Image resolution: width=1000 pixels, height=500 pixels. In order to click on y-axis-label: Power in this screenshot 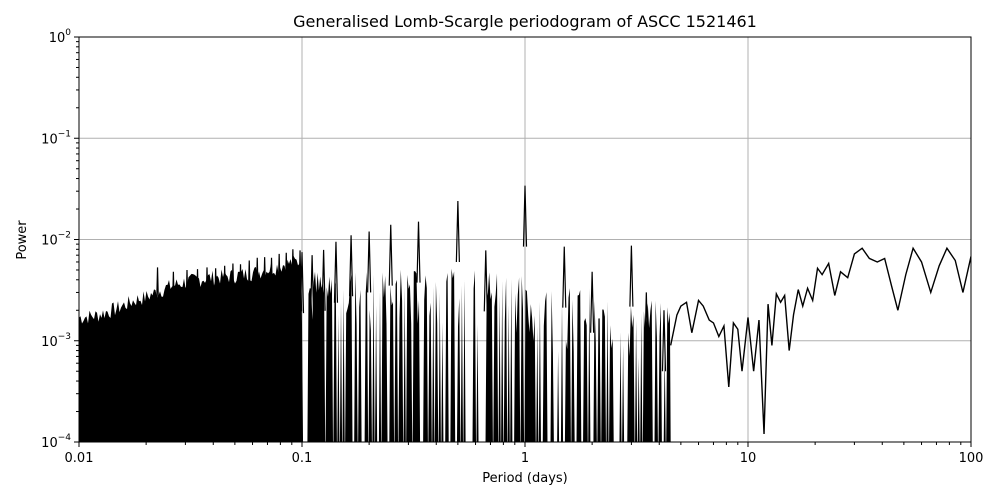, I will do `click(22, 240)`.